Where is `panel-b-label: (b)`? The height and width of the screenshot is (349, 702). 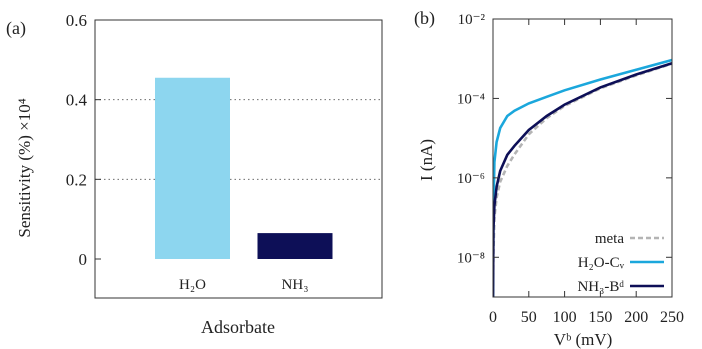 panel-b-label: (b) is located at coordinates (424, 18).